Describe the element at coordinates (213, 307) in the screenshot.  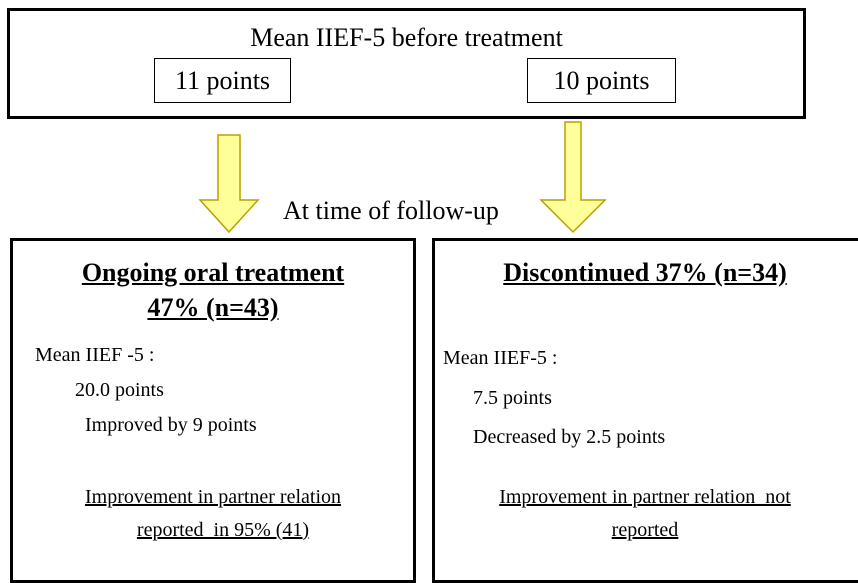
I see `panel-title: 47% (n=43)` at that location.